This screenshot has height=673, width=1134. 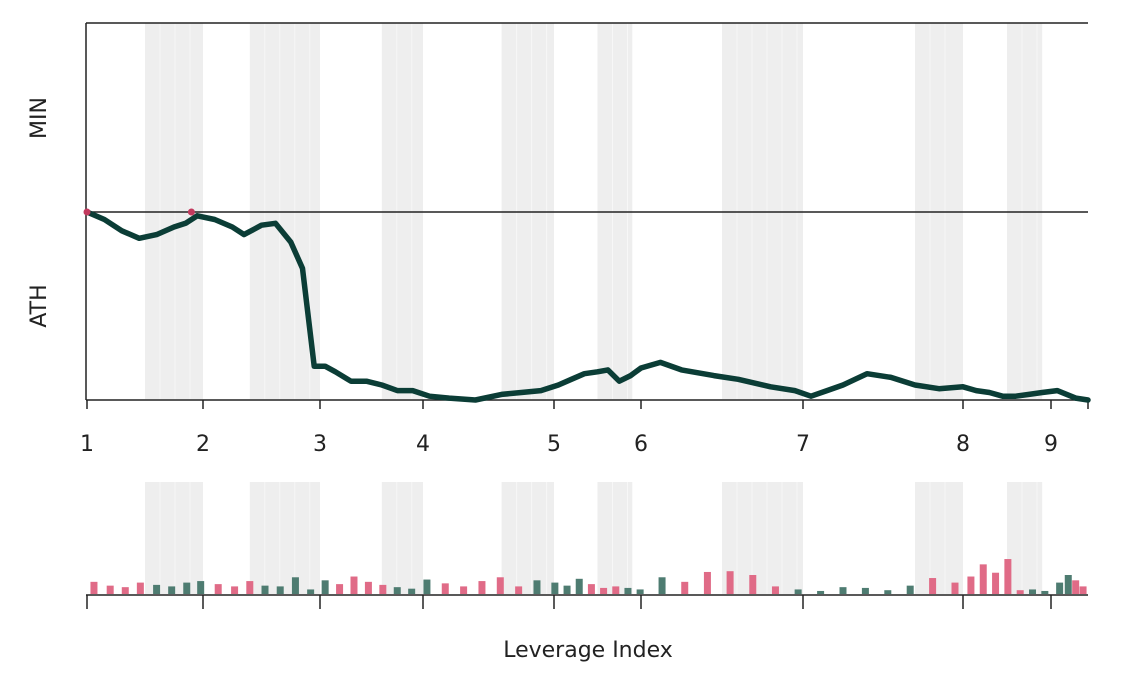 What do you see at coordinates (320, 444) in the screenshot?
I see `x-tick-label: 3` at bounding box center [320, 444].